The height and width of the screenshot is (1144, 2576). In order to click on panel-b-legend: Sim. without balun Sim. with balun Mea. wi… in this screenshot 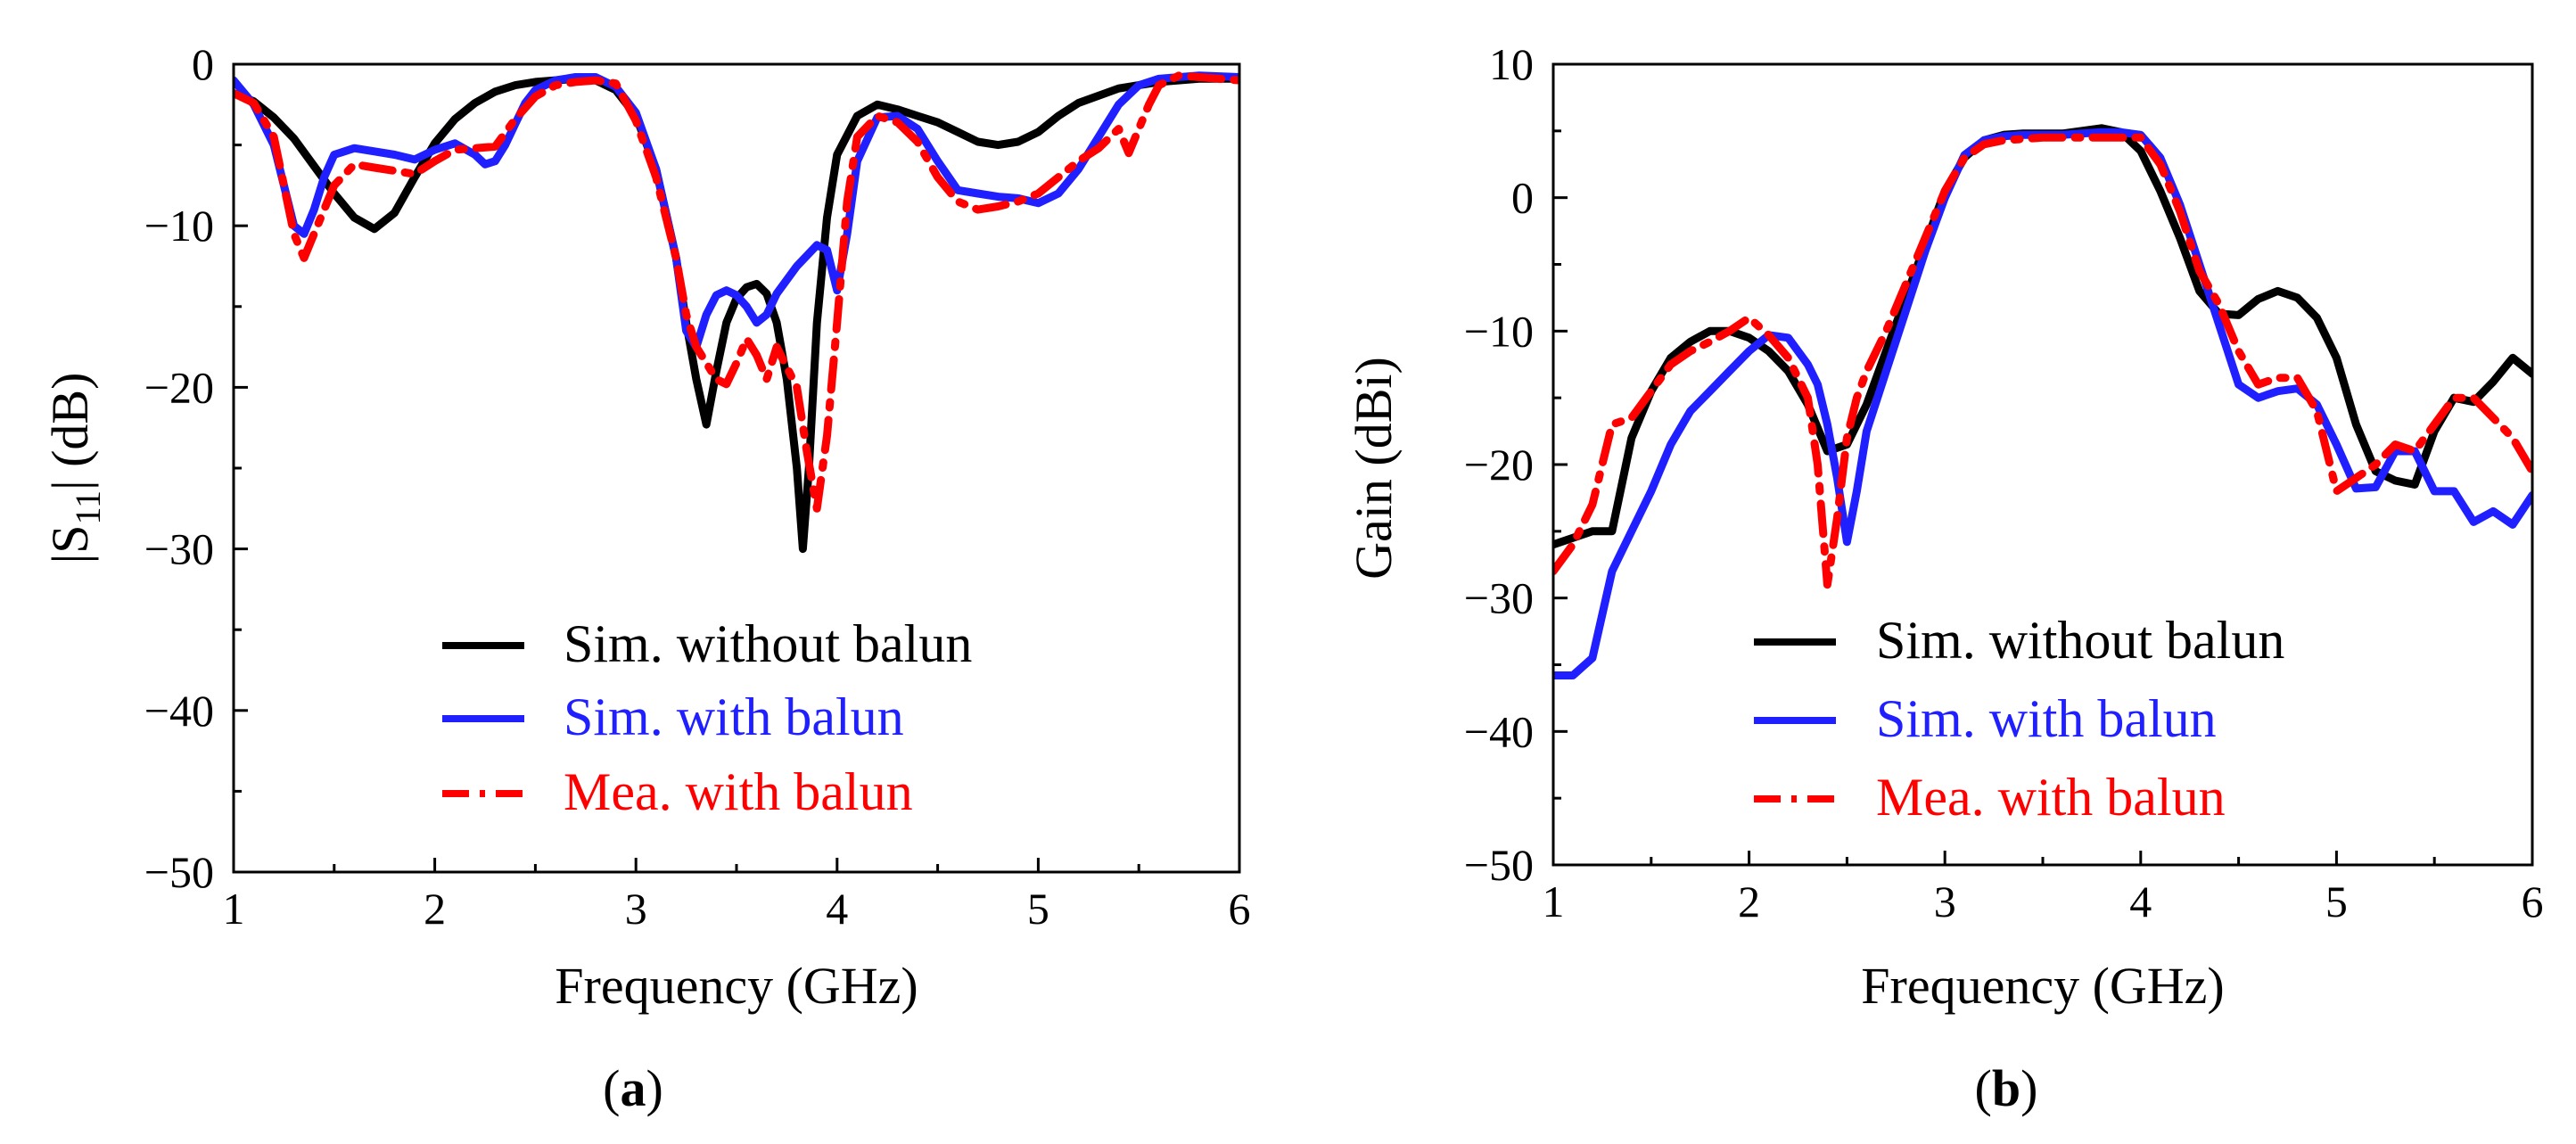, I will do `click(2019, 719)`.